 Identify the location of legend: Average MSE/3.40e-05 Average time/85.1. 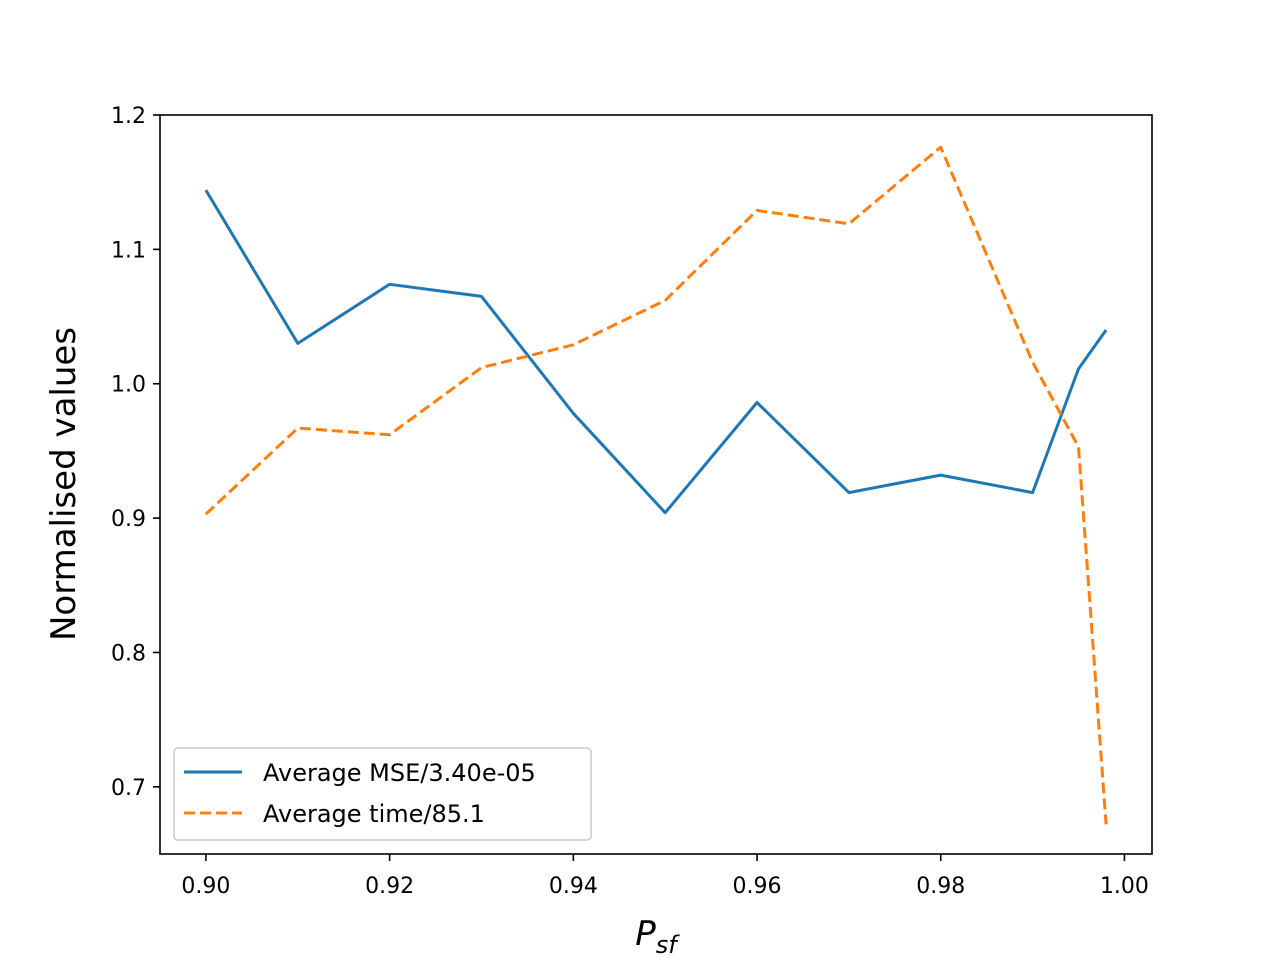
(382, 794).